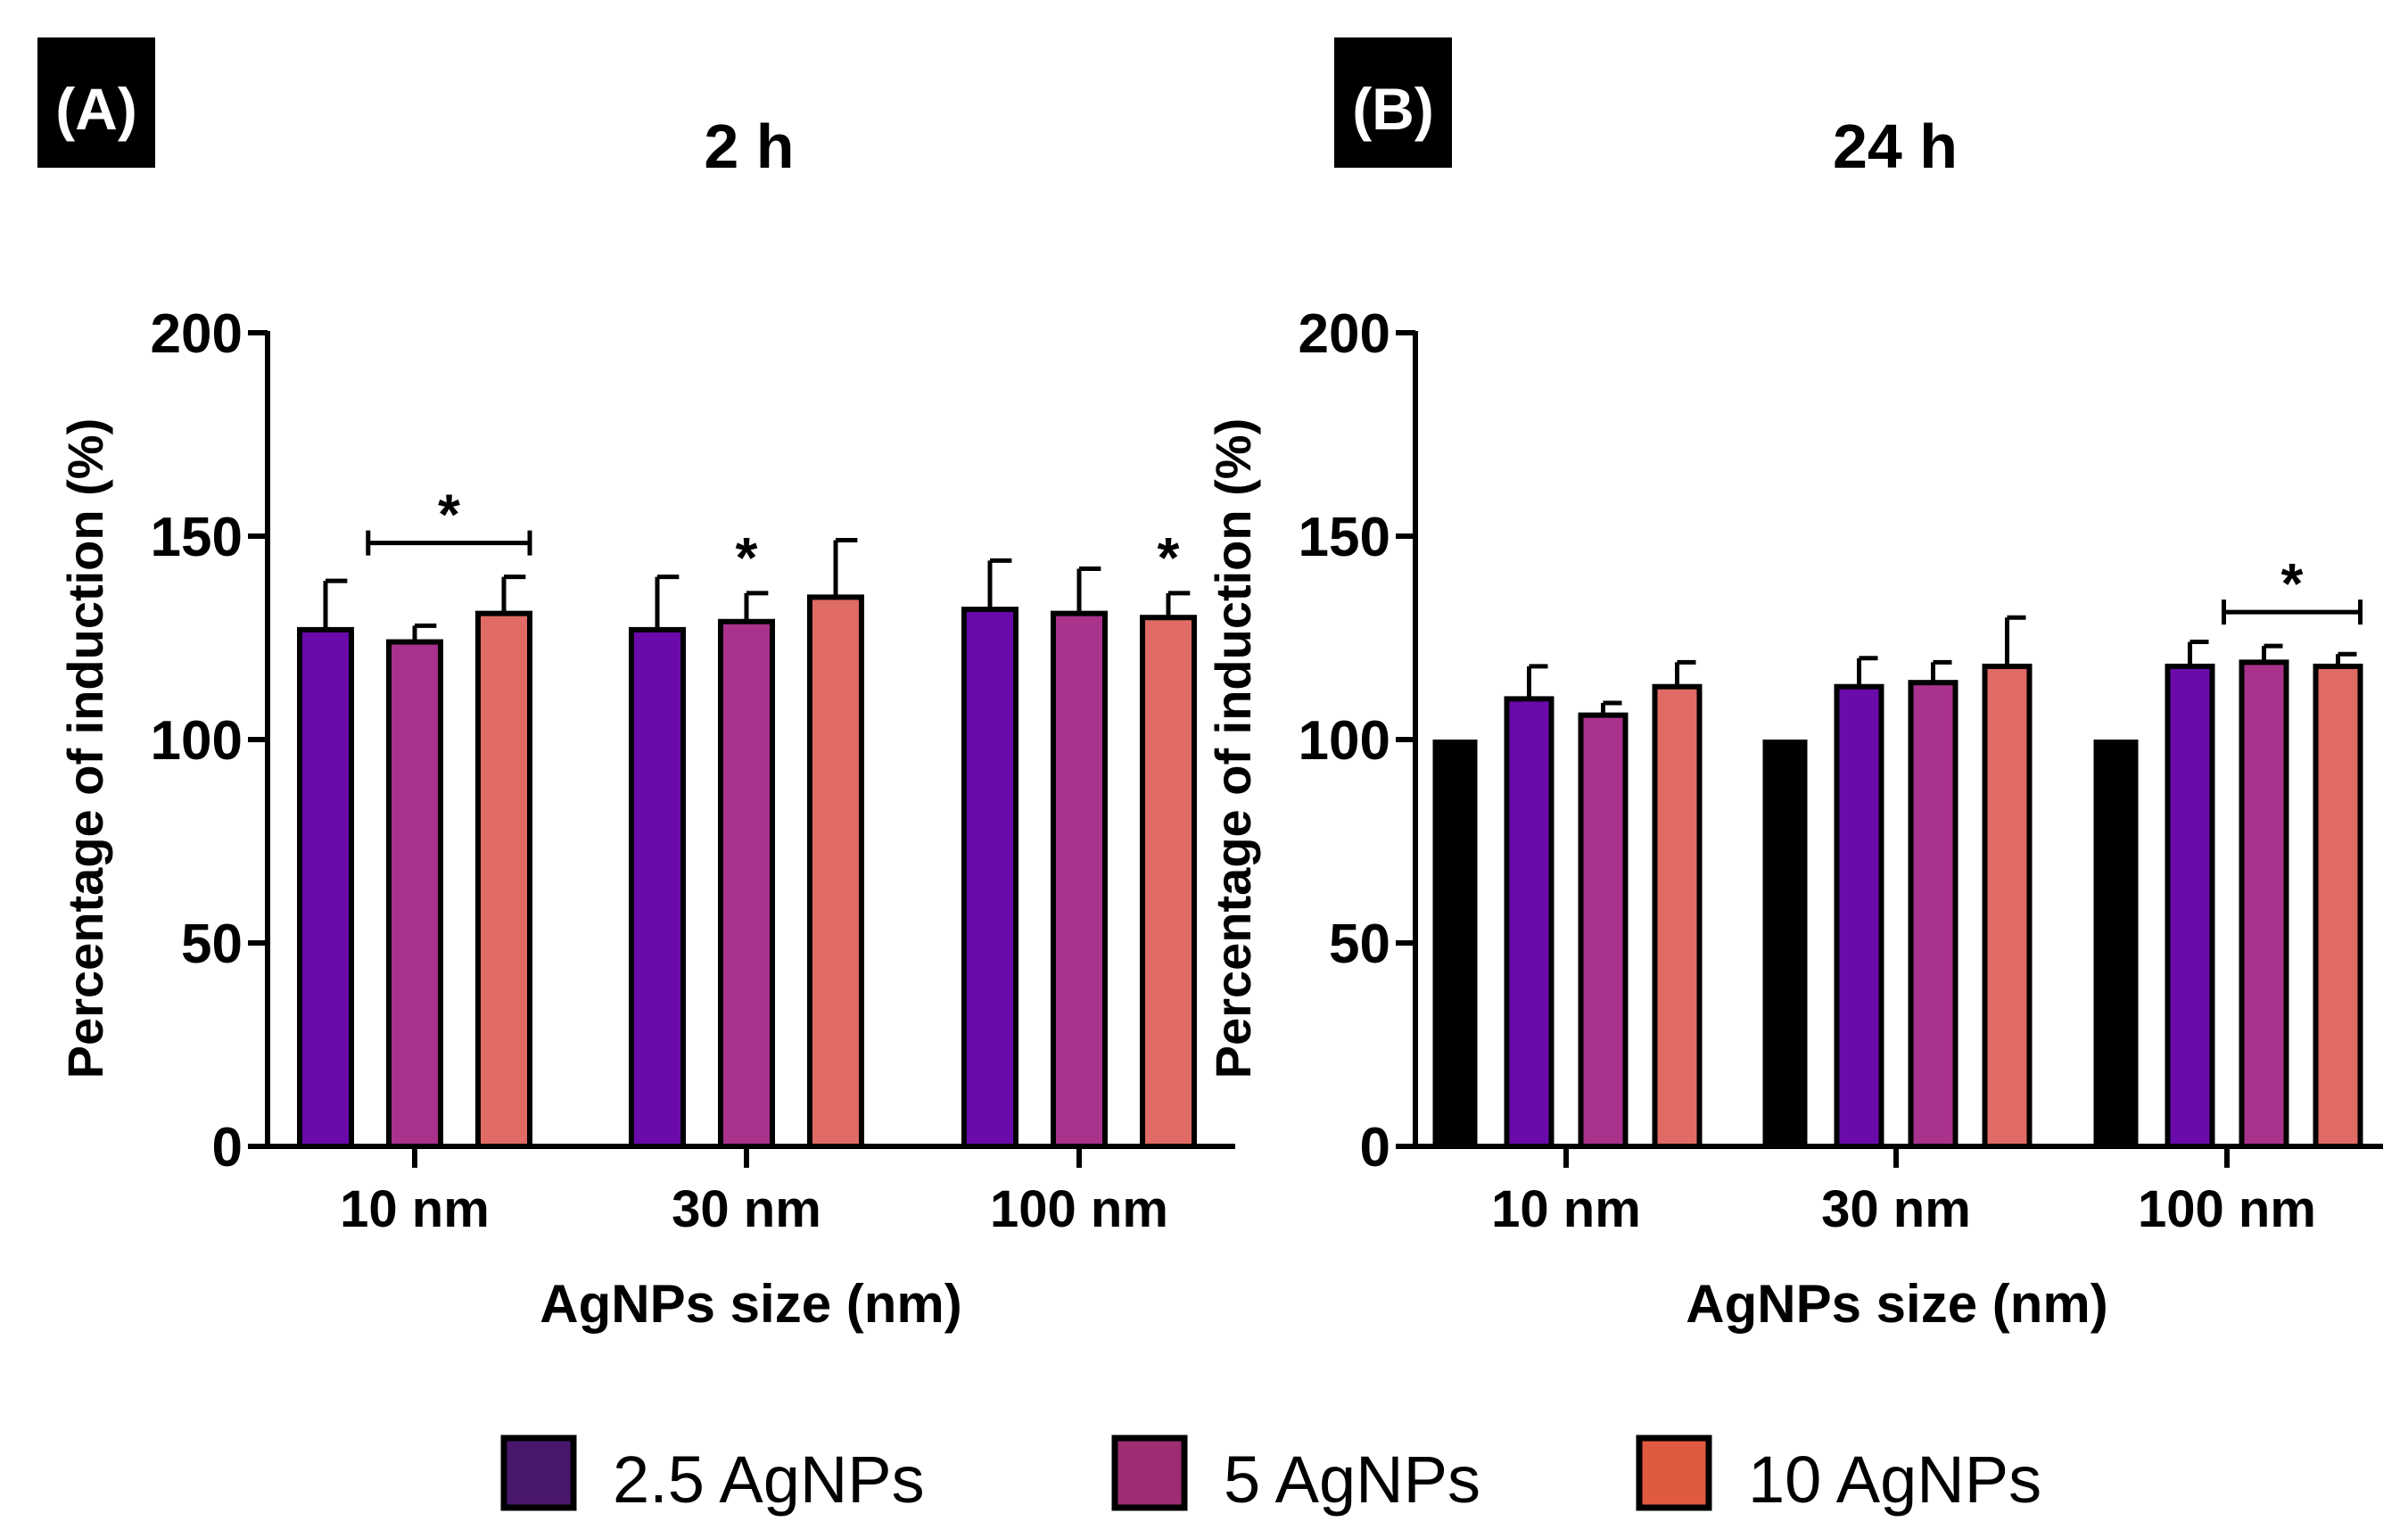 The image size is (2408, 1538). Describe the element at coordinates (769, 1480) in the screenshot. I see `legend-label: 2.5 AgNPs` at that location.